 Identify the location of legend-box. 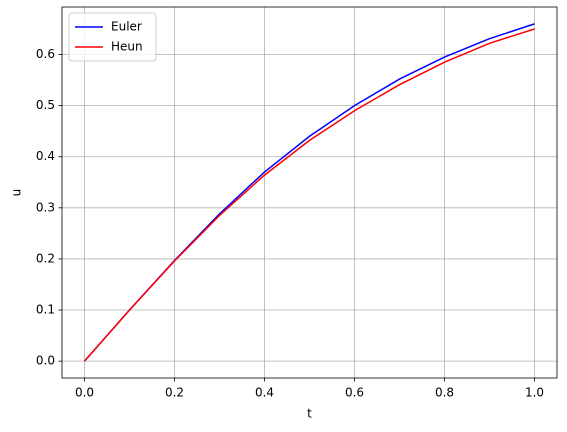
(112, 37).